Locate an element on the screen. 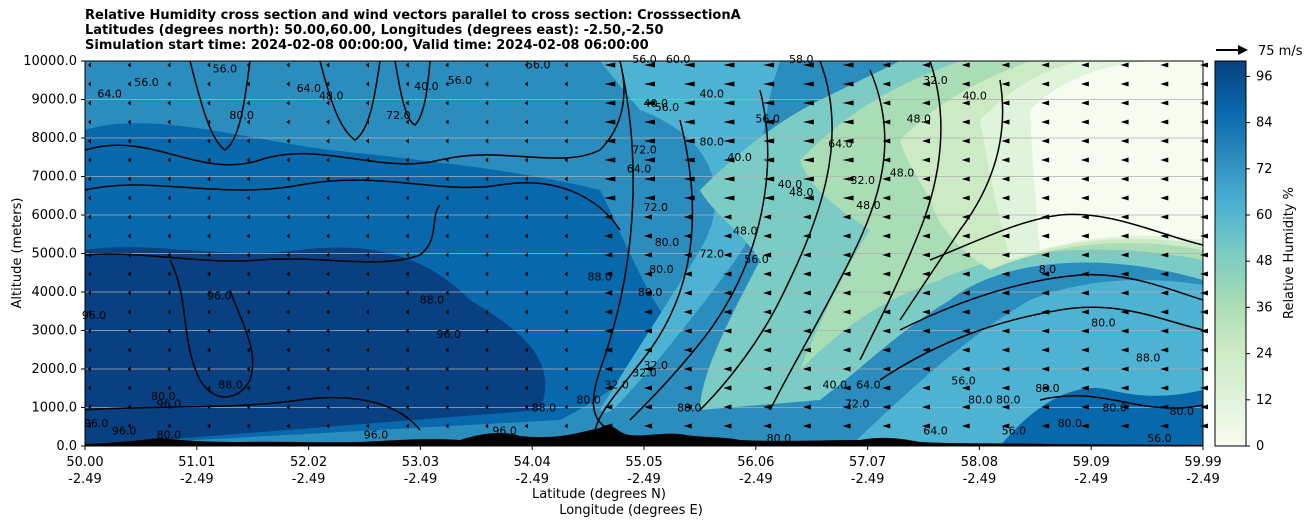 The width and height of the screenshot is (1304, 526). quiver-key: 75 m/s is located at coordinates (1259, 51).